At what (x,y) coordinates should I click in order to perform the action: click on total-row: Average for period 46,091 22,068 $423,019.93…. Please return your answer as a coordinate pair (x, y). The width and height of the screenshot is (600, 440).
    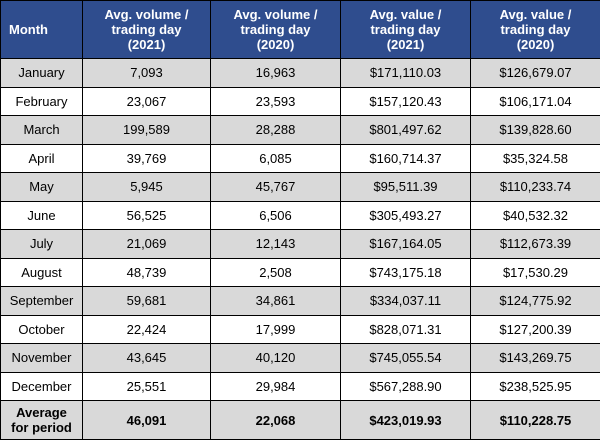
    Looking at the image, I should click on (300, 420).